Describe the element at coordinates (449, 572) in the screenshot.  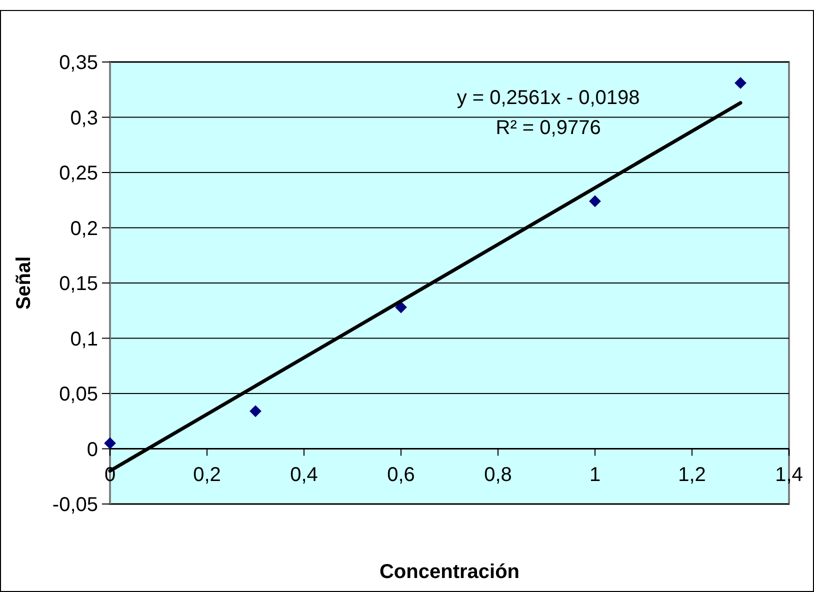
I see `x-axis-title: Concentración` at that location.